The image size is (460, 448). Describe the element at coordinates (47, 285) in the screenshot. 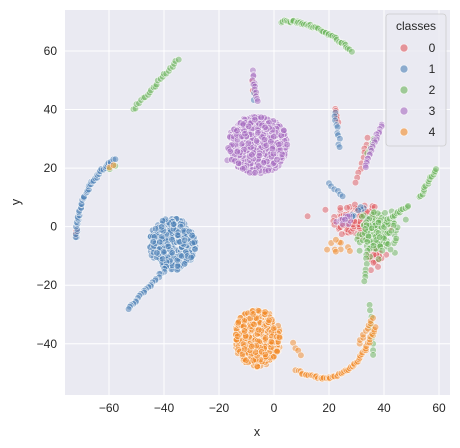

I see `y-tick-label: −20` at that location.